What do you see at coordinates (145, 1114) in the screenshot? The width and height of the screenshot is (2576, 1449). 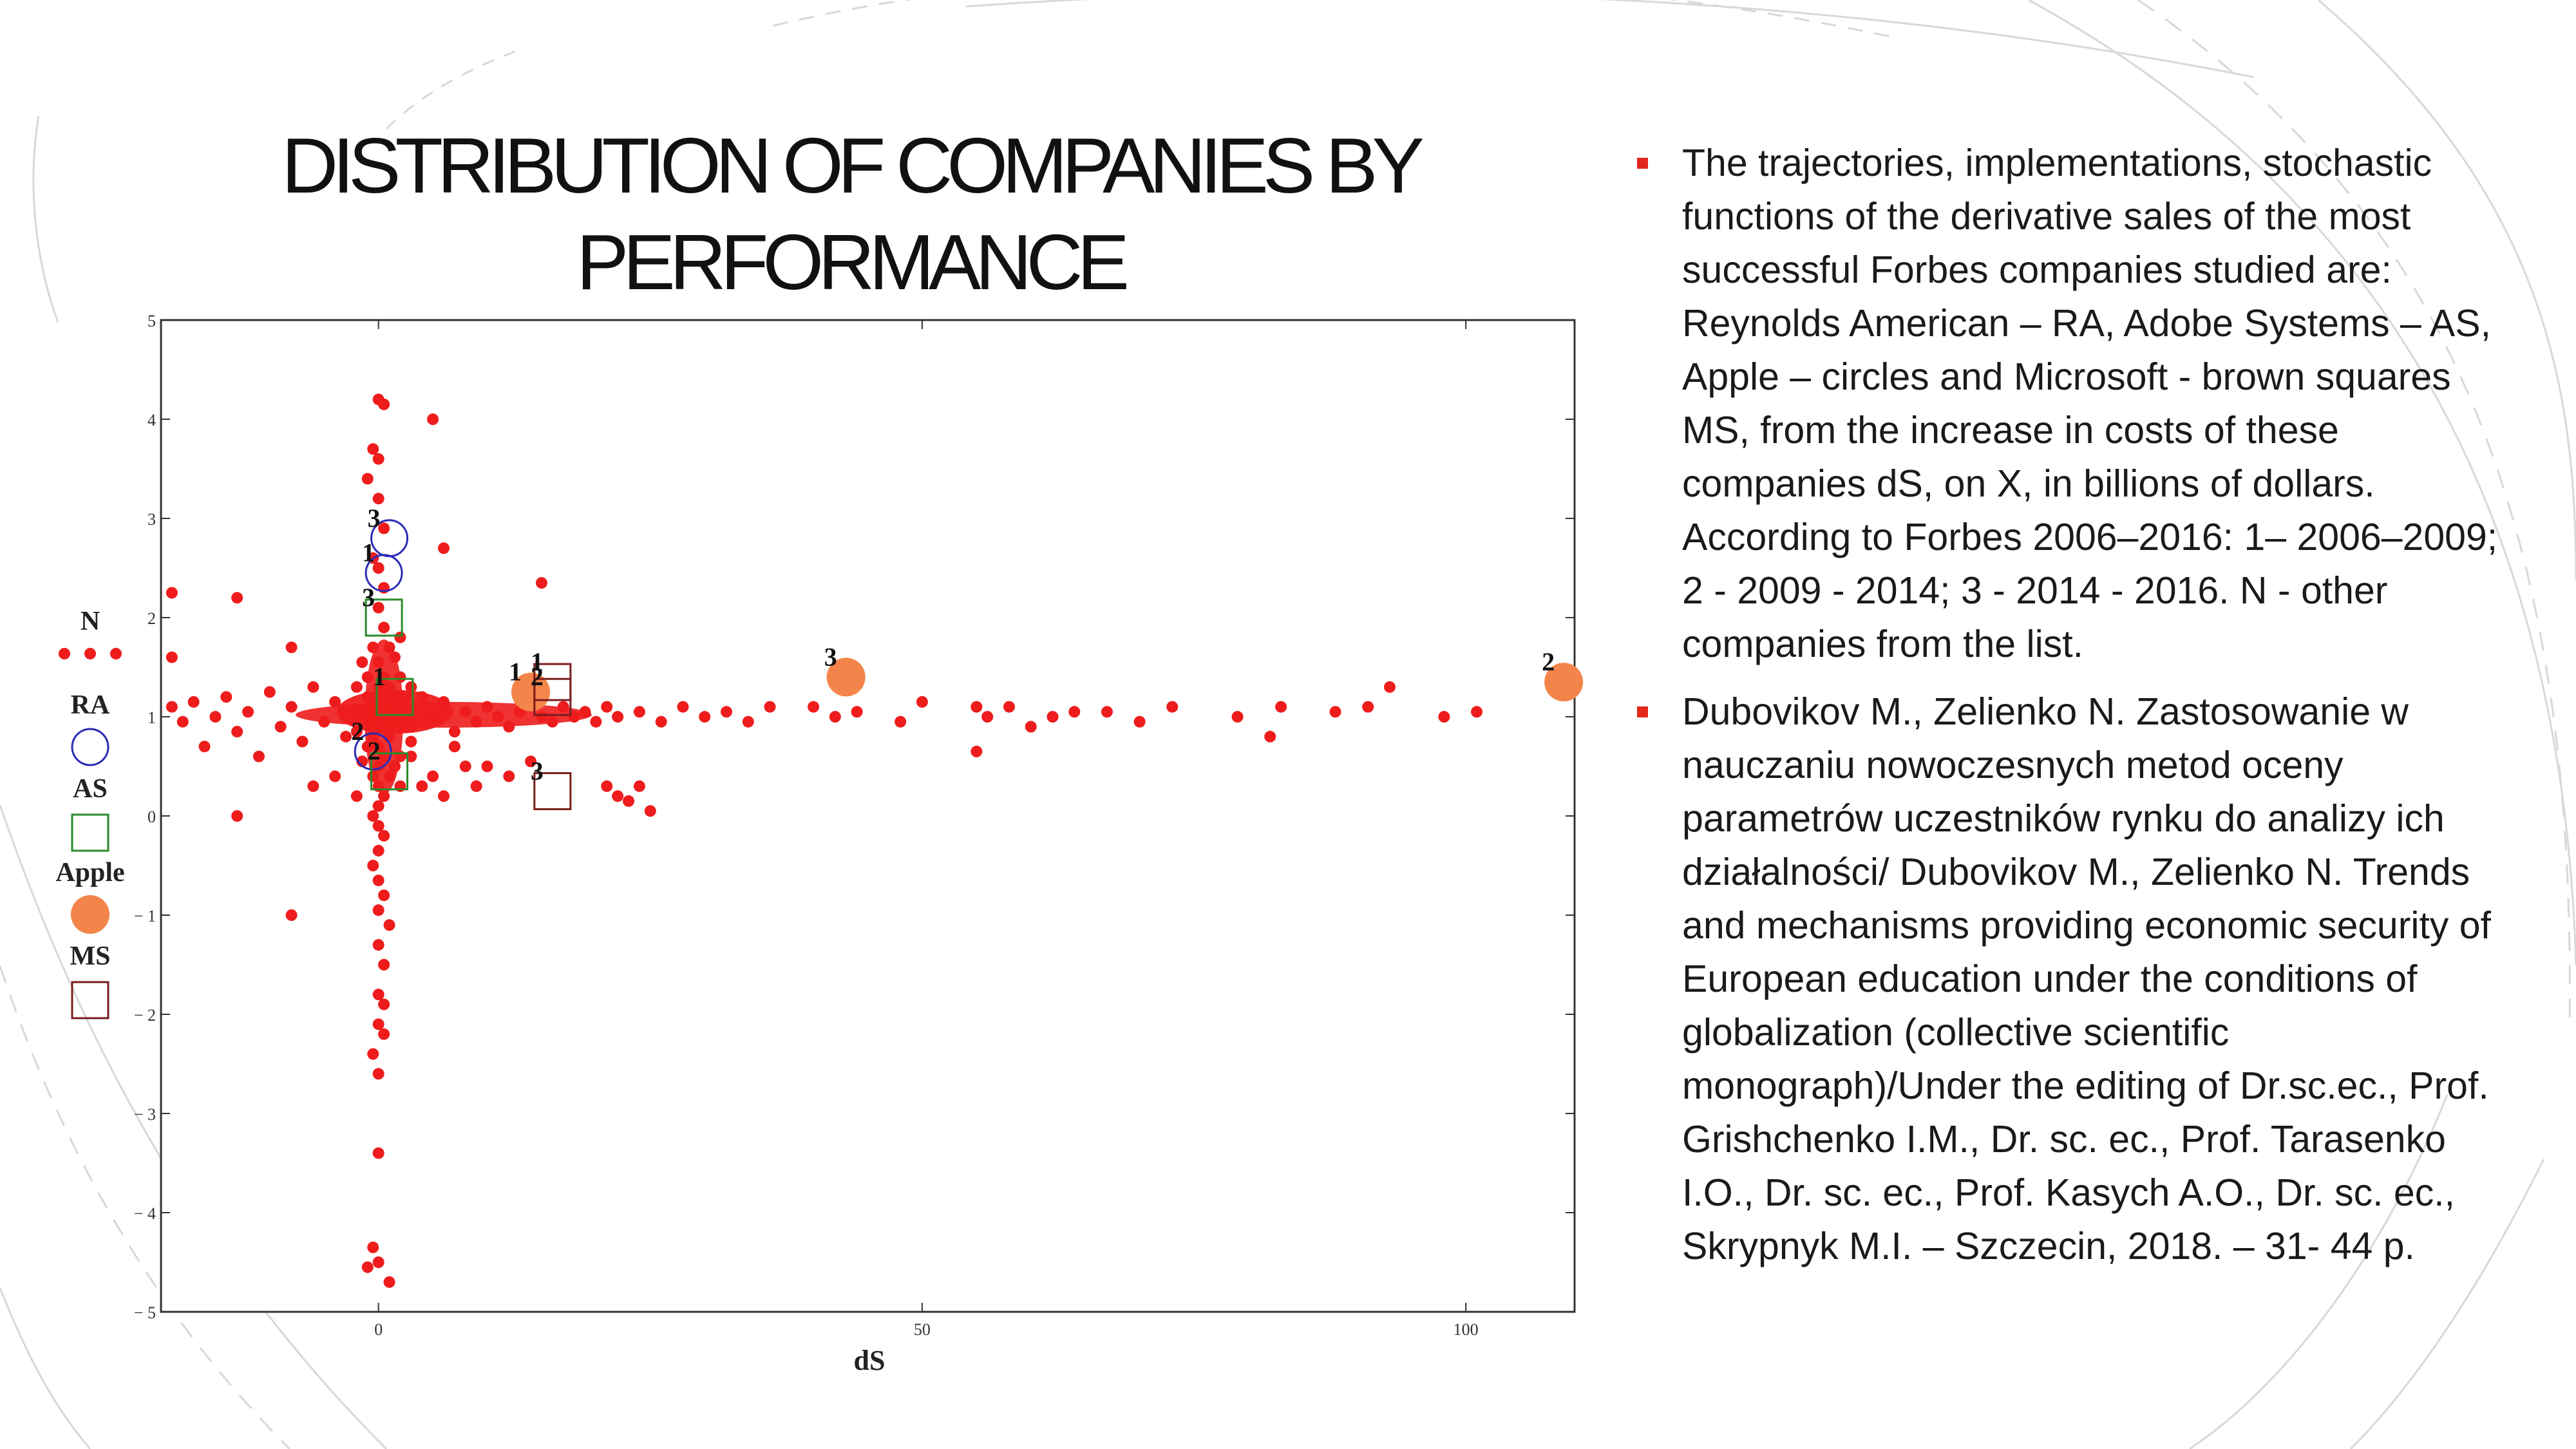 I see `y-tick-label: − 3` at bounding box center [145, 1114].